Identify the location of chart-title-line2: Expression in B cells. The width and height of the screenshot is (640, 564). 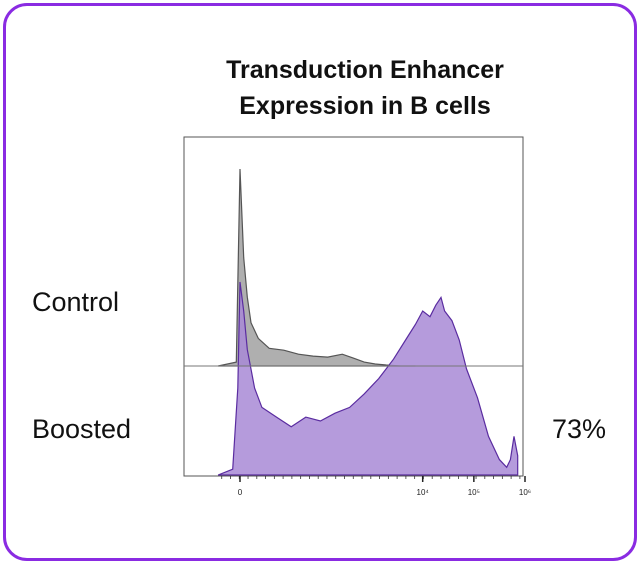
(365, 106).